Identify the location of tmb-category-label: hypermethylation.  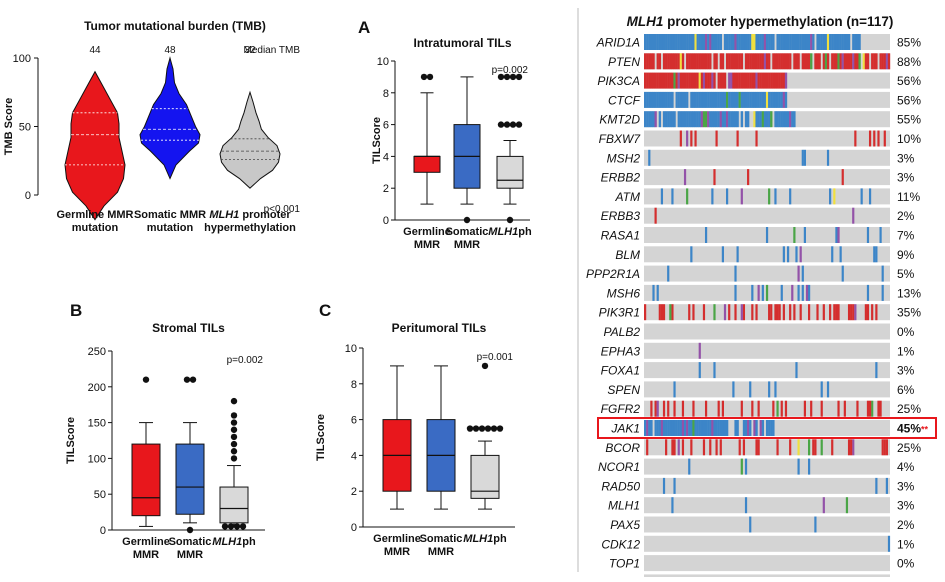
(250, 228).